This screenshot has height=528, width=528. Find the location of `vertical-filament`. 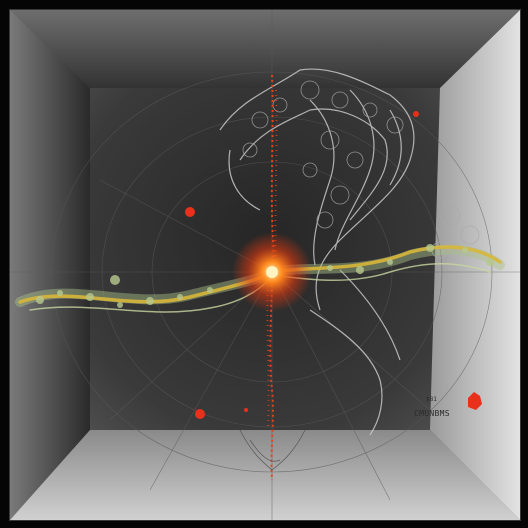

vertical-filament is located at coordinates (272, 277).